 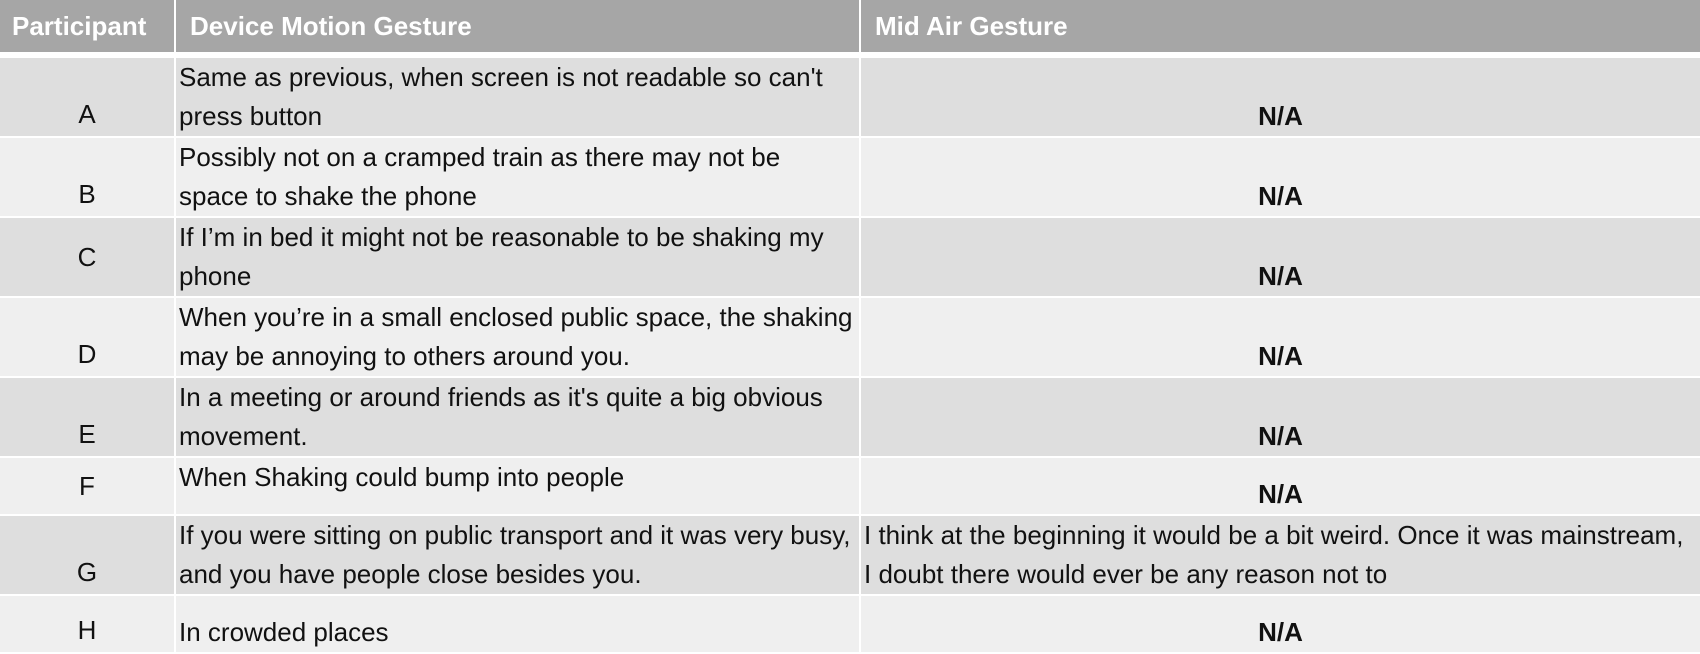 I want to click on participant-cell: C, so click(x=88, y=257).